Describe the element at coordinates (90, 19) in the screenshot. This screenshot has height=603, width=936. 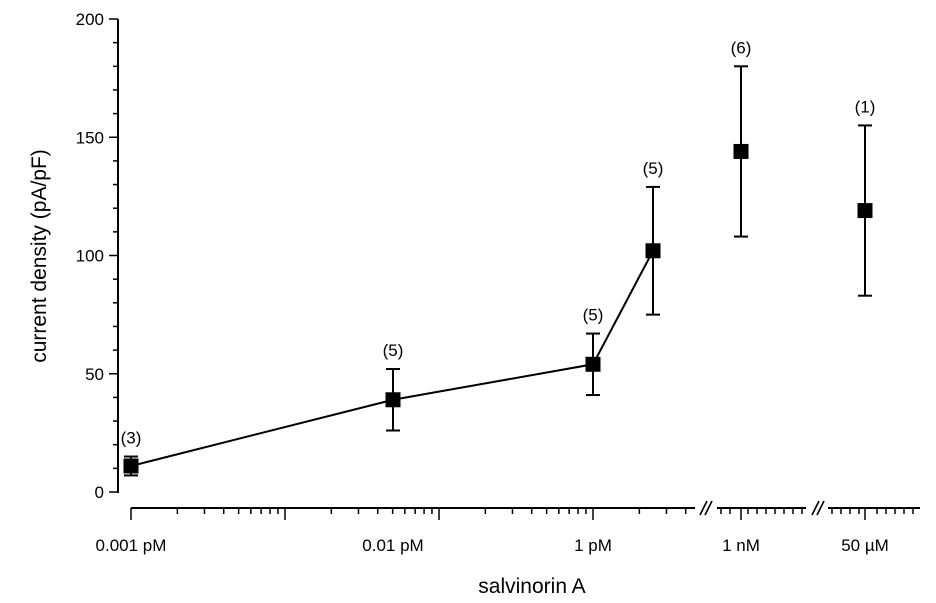
I see `y-tick-label: 200` at that location.